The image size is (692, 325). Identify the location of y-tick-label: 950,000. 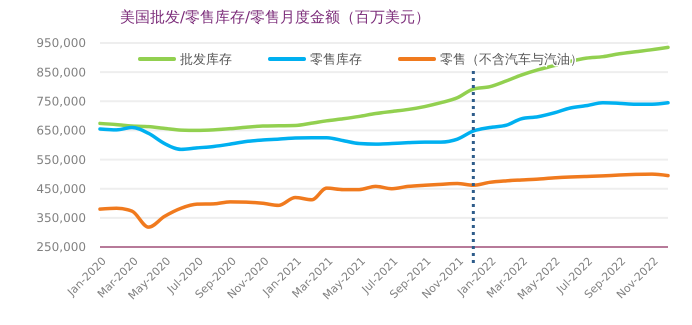
(61, 43).